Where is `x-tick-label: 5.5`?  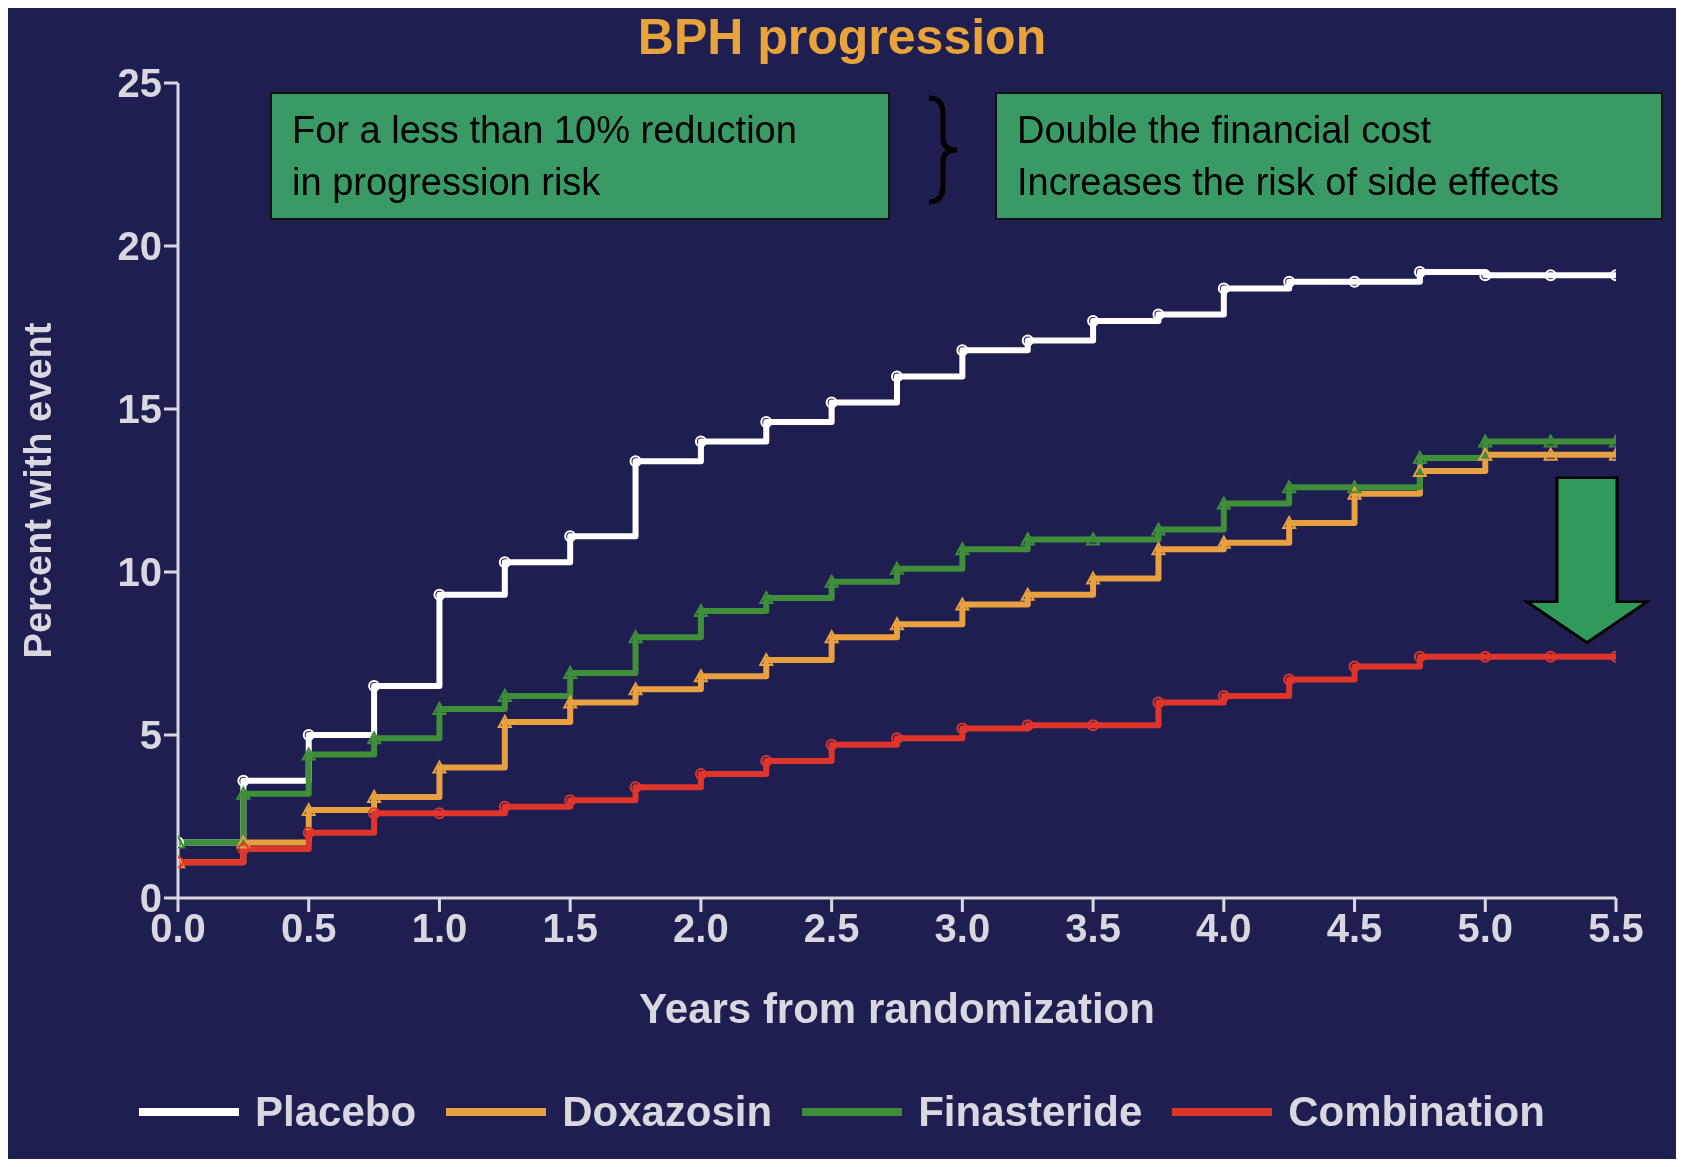
x-tick-label: 5.5 is located at coordinates (1616, 928).